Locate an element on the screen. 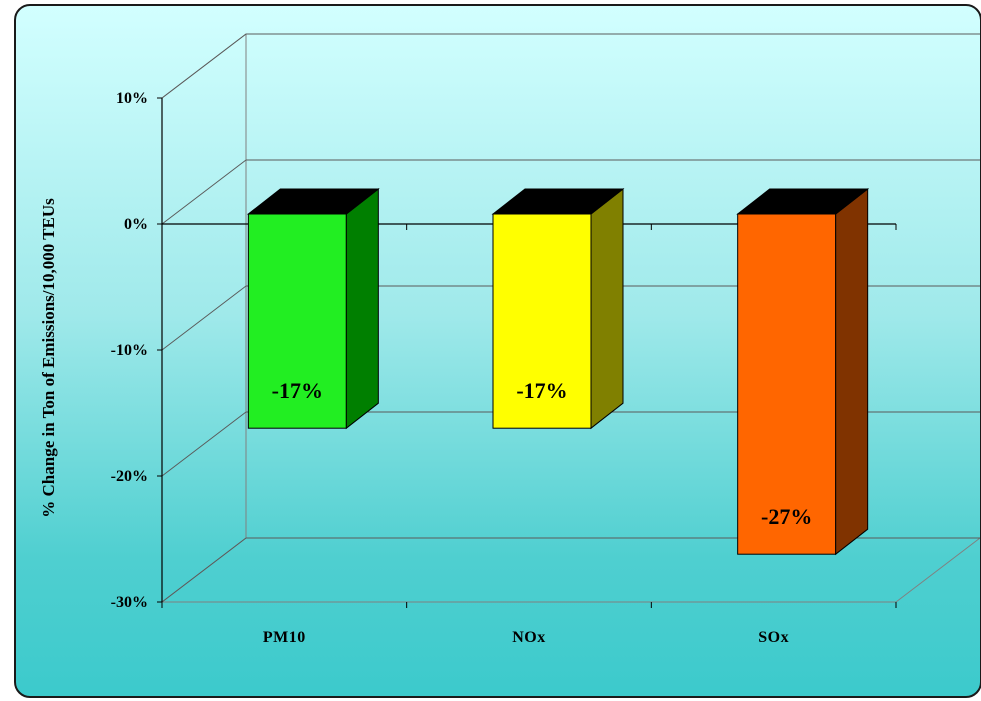  data-label-sox: -27% is located at coordinates (786, 516).